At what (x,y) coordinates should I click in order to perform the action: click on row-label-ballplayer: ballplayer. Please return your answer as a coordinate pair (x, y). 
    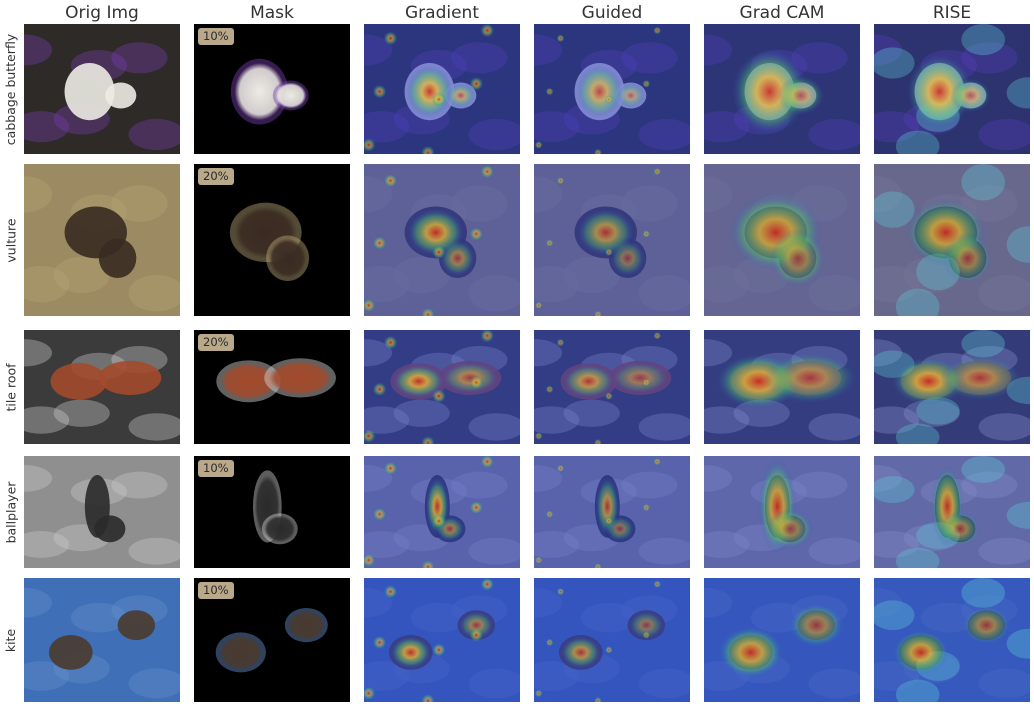
    Looking at the image, I should click on (11, 512).